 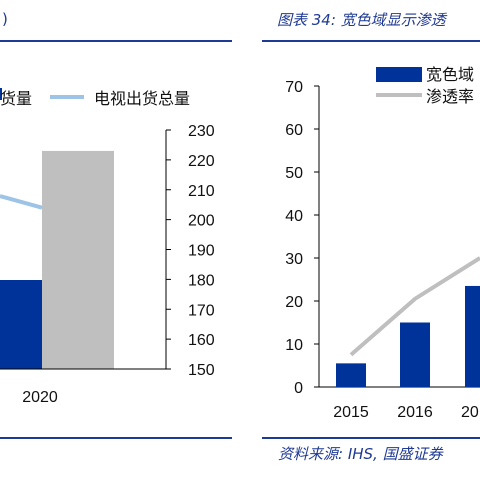 I want to click on right-y-axis-tick-label: 20, so click(x=294, y=302).